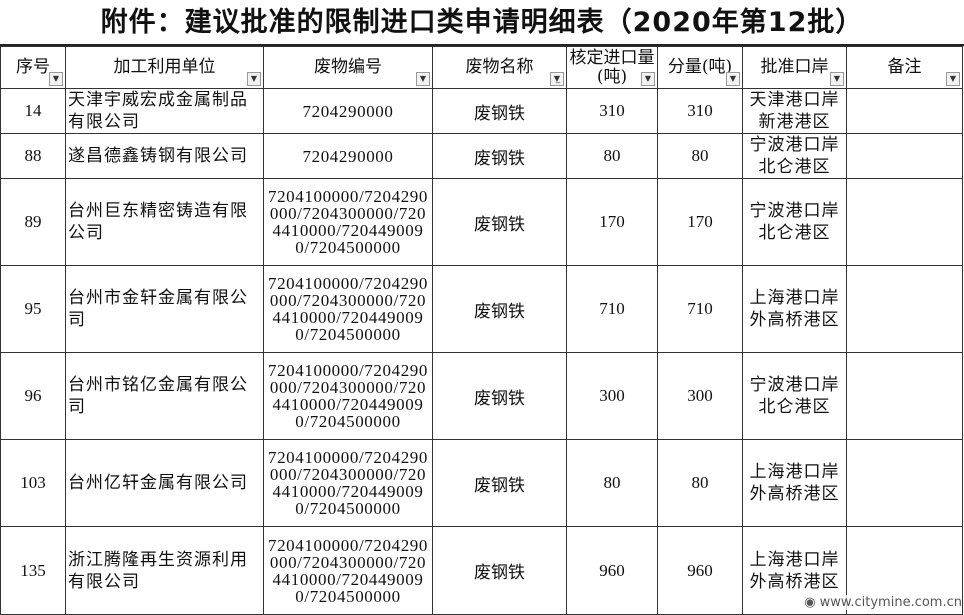  I want to click on column-header-label: 废物名称, so click(499, 67).